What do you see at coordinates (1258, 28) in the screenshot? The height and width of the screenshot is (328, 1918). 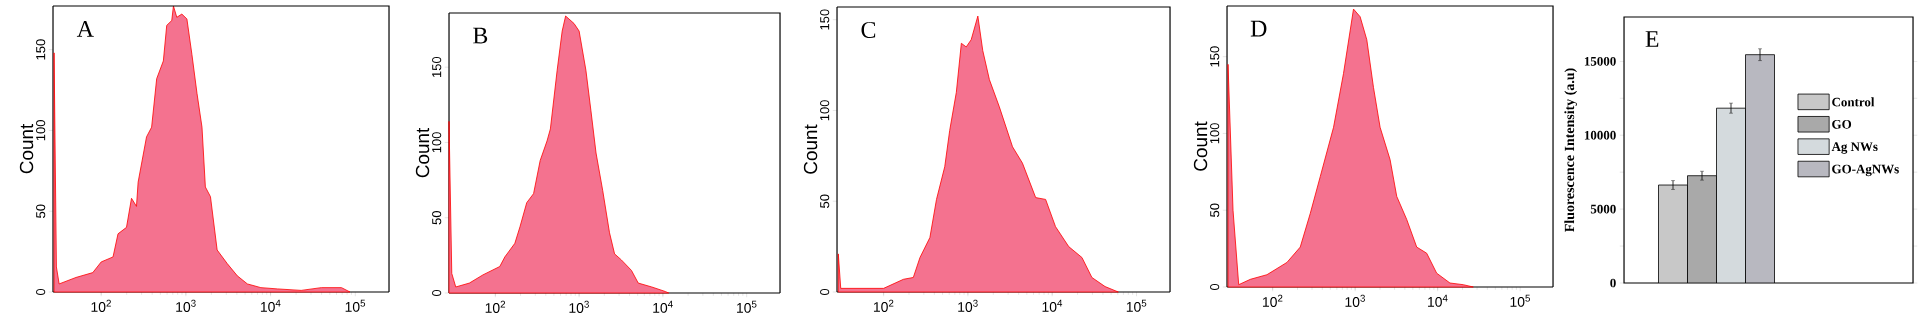 I see `chart-title: D` at bounding box center [1258, 28].